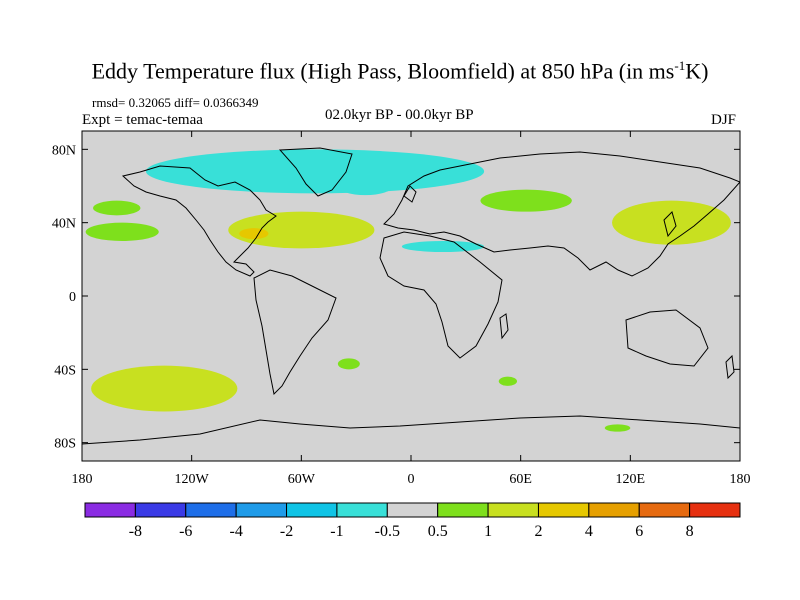 This screenshot has height=600, width=800. I want to click on colorbar-label: 4, so click(589, 531).